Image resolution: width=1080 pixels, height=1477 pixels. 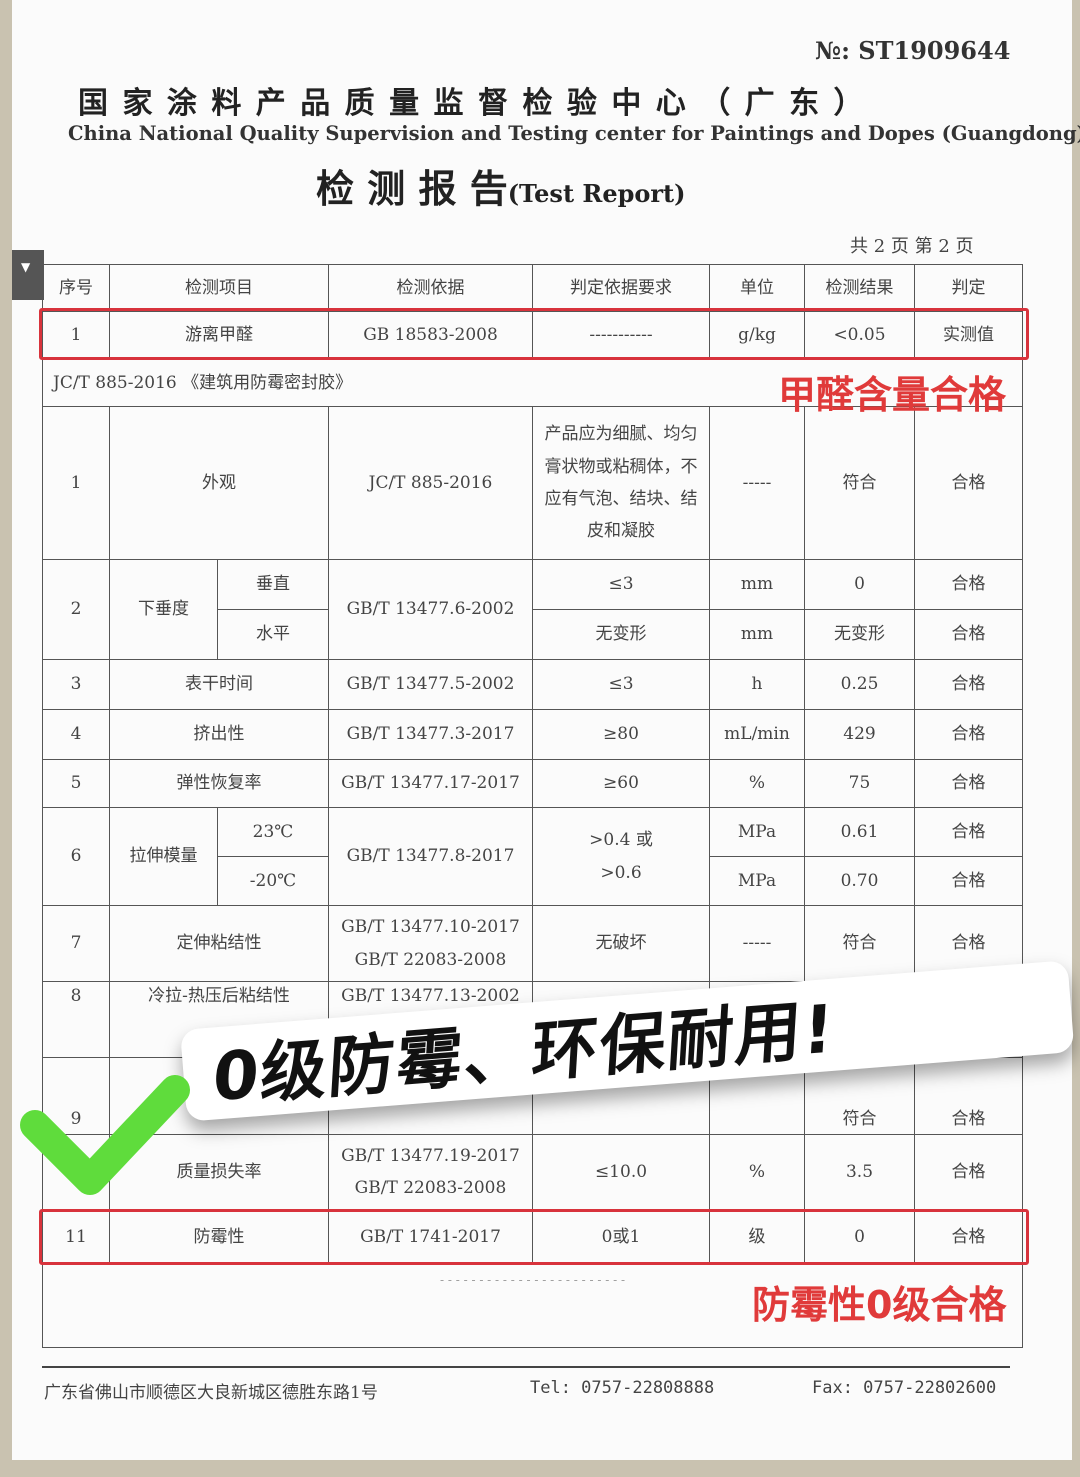 What do you see at coordinates (621, 856) in the screenshot?
I see `row-6-req-text: >0.4 或 >0.6` at bounding box center [621, 856].